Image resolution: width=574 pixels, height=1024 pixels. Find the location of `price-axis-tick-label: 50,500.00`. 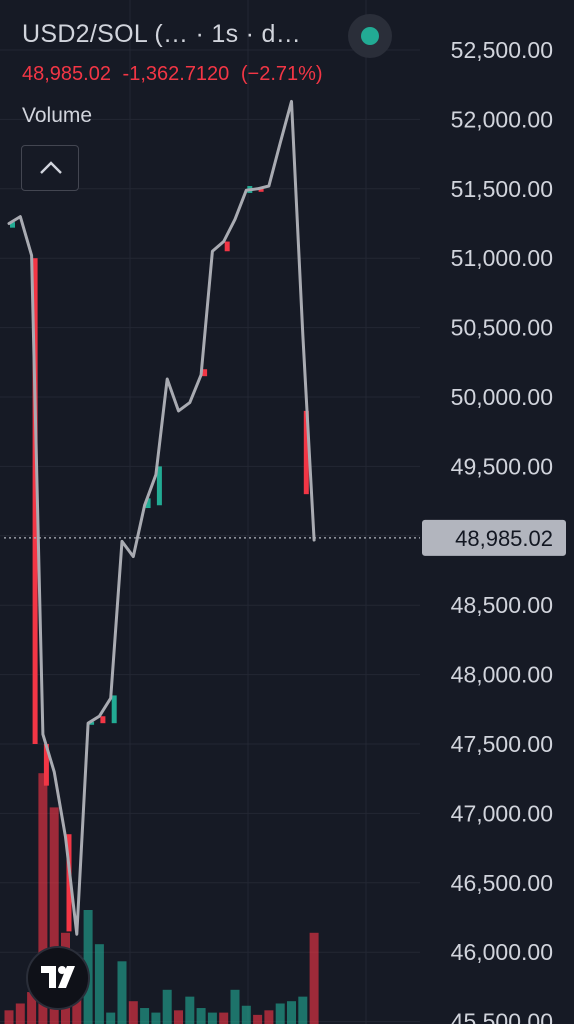

price-axis-tick-label: 50,500.00 is located at coordinates (502, 328).